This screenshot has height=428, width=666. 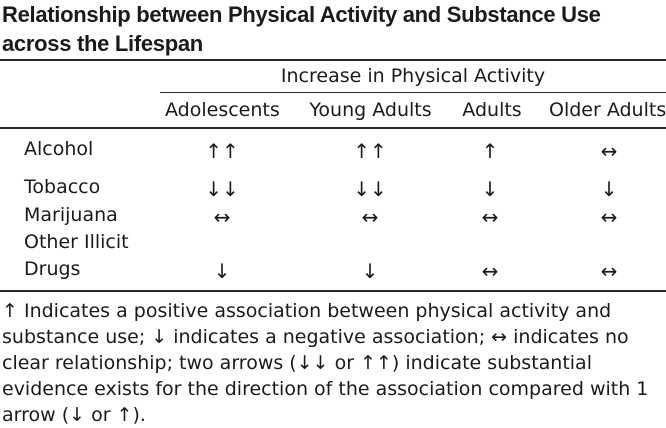 What do you see at coordinates (222, 151) in the screenshot?
I see `cell-alcohol-adolescents: ↑↑` at bounding box center [222, 151].